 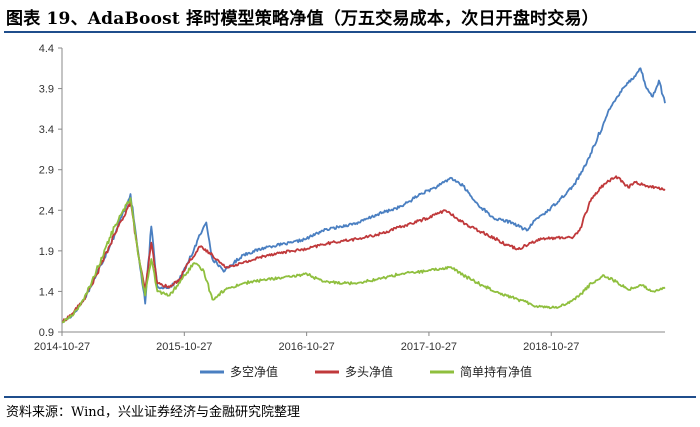 What do you see at coordinates (184, 347) in the screenshot?
I see `x-tick-label: 2015-10-27` at bounding box center [184, 347].